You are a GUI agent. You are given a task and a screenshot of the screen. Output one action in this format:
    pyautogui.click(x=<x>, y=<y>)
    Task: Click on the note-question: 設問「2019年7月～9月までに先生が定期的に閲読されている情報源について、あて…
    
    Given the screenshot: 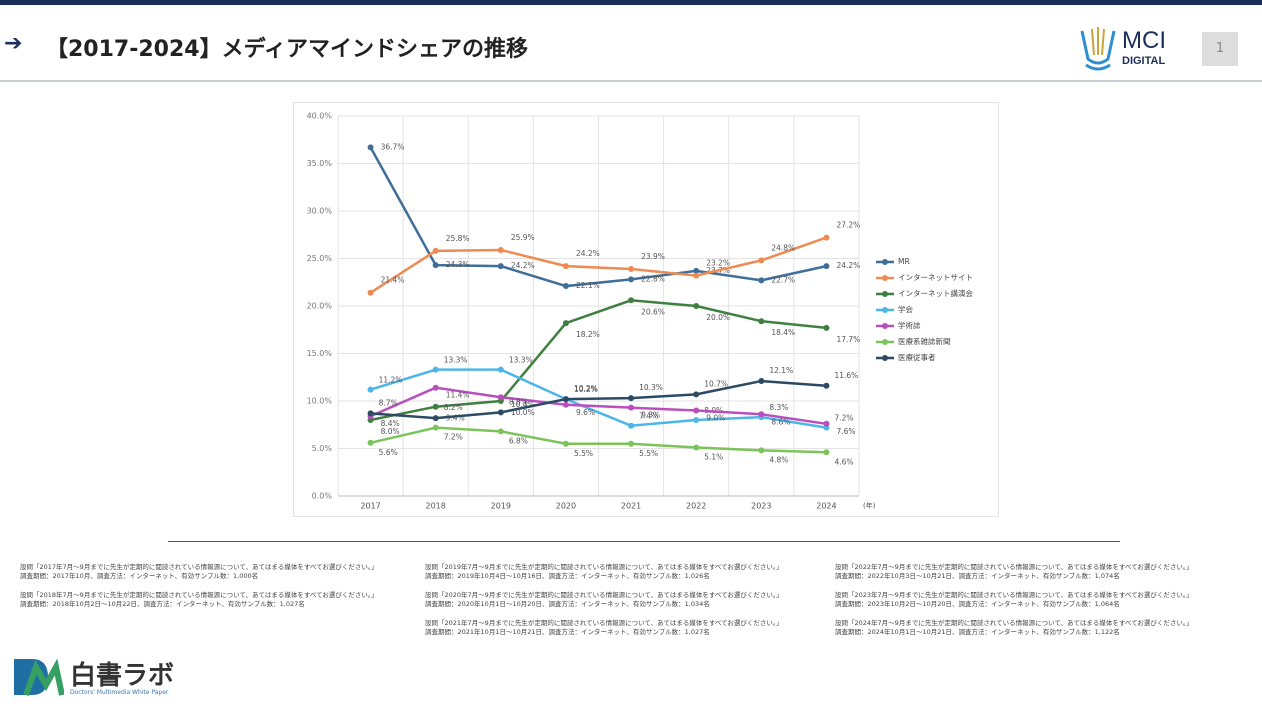 What is the action you would take?
    pyautogui.click(x=604, y=567)
    